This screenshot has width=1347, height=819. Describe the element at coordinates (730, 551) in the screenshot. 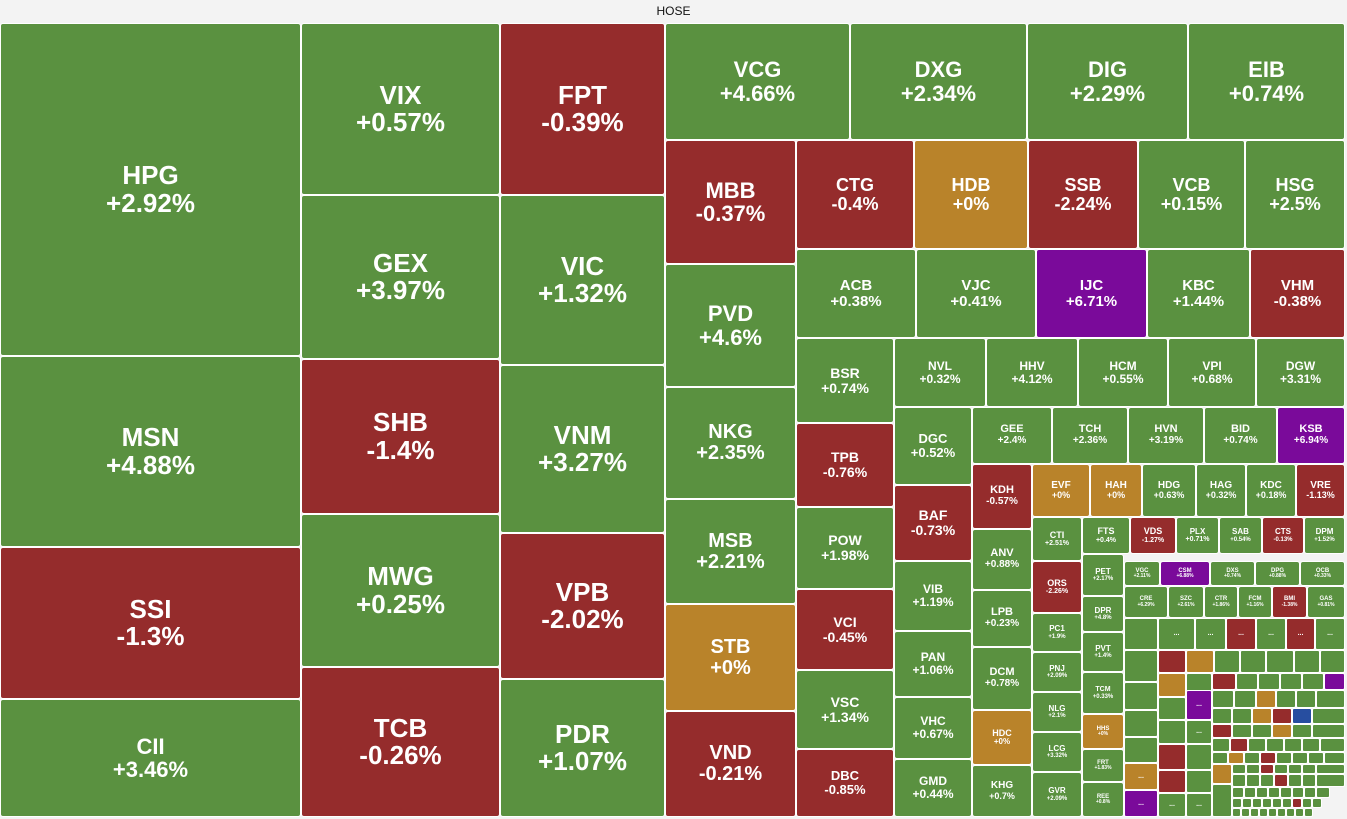

I see `tile-msb: MSB +2.21%` at that location.